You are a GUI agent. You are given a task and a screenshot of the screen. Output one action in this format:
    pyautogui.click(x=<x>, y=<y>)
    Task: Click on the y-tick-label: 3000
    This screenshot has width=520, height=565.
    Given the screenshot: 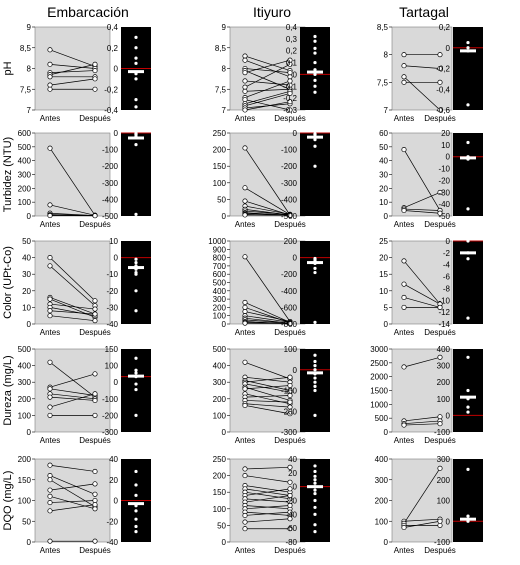 What is the action you would take?
    pyautogui.click(x=379, y=349)
    